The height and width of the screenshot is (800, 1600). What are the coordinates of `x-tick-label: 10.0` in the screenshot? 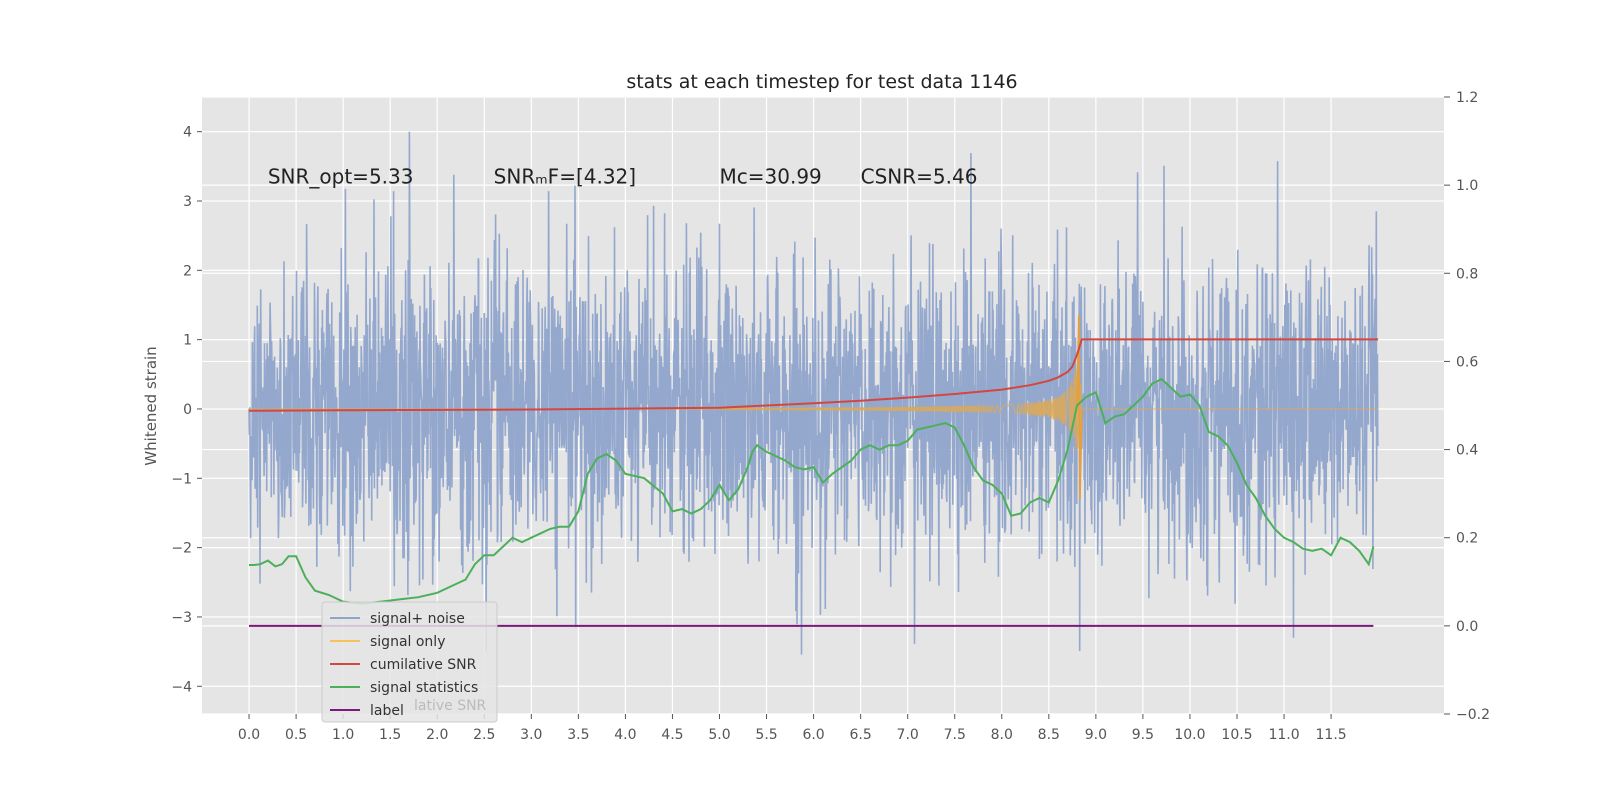 It's located at (1189, 735).